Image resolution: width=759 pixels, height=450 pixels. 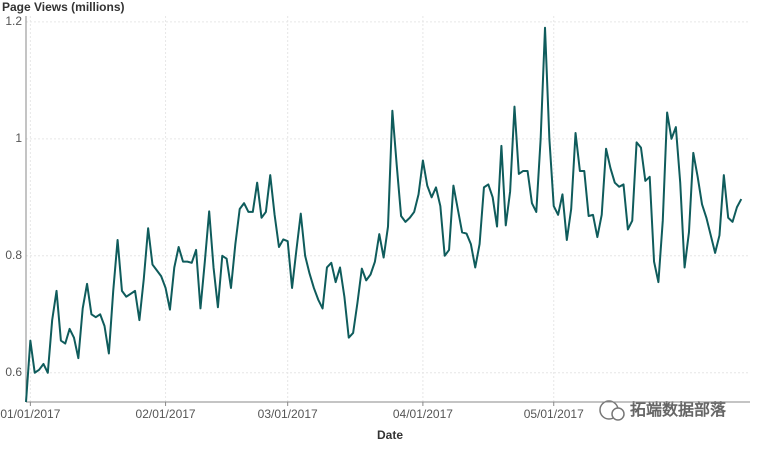 What do you see at coordinates (554, 414) in the screenshot?
I see `x-tick-label: 05/01/2017` at bounding box center [554, 414].